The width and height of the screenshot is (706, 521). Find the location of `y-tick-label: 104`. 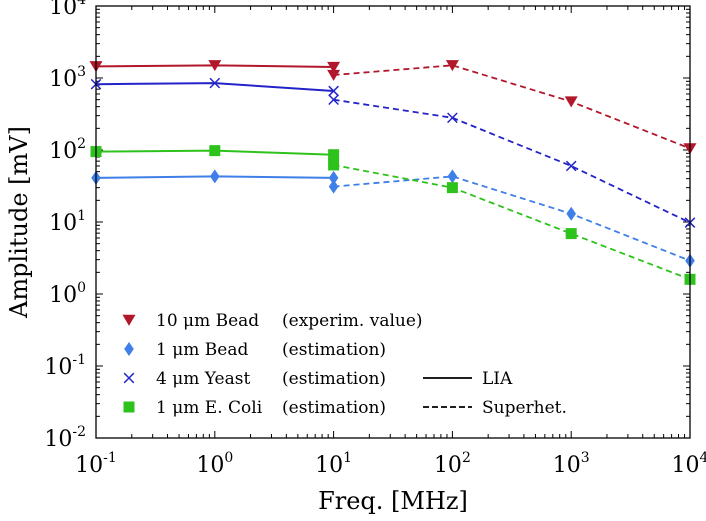

y-tick-label: 104 is located at coordinates (67, 10).